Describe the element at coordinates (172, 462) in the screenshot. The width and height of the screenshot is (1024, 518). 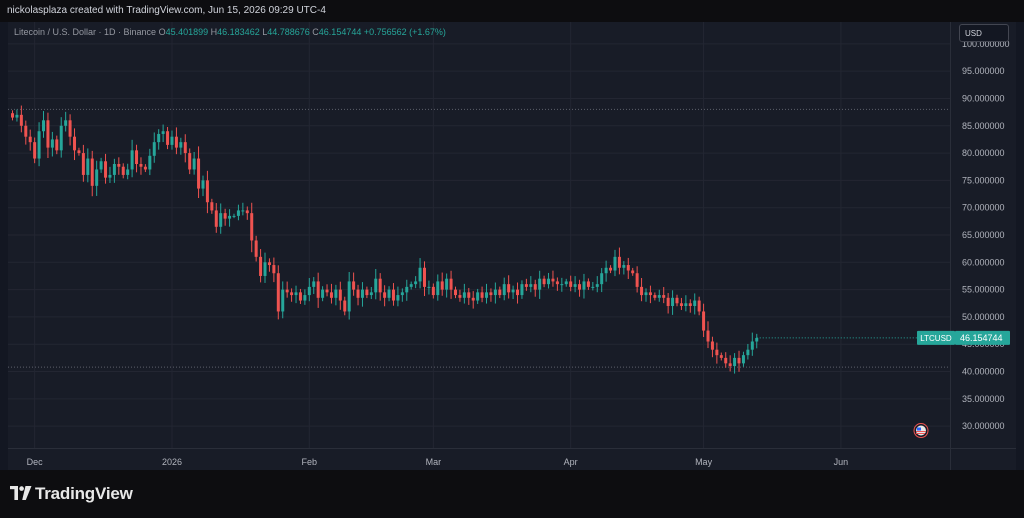
I see `x-tick-label: 2026` at that location.